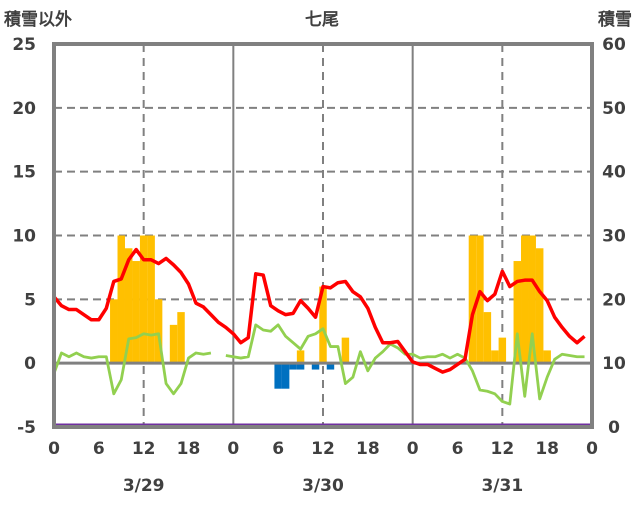  What do you see at coordinates (614, 300) in the screenshot?
I see `y-tick-right: 20` at bounding box center [614, 300].